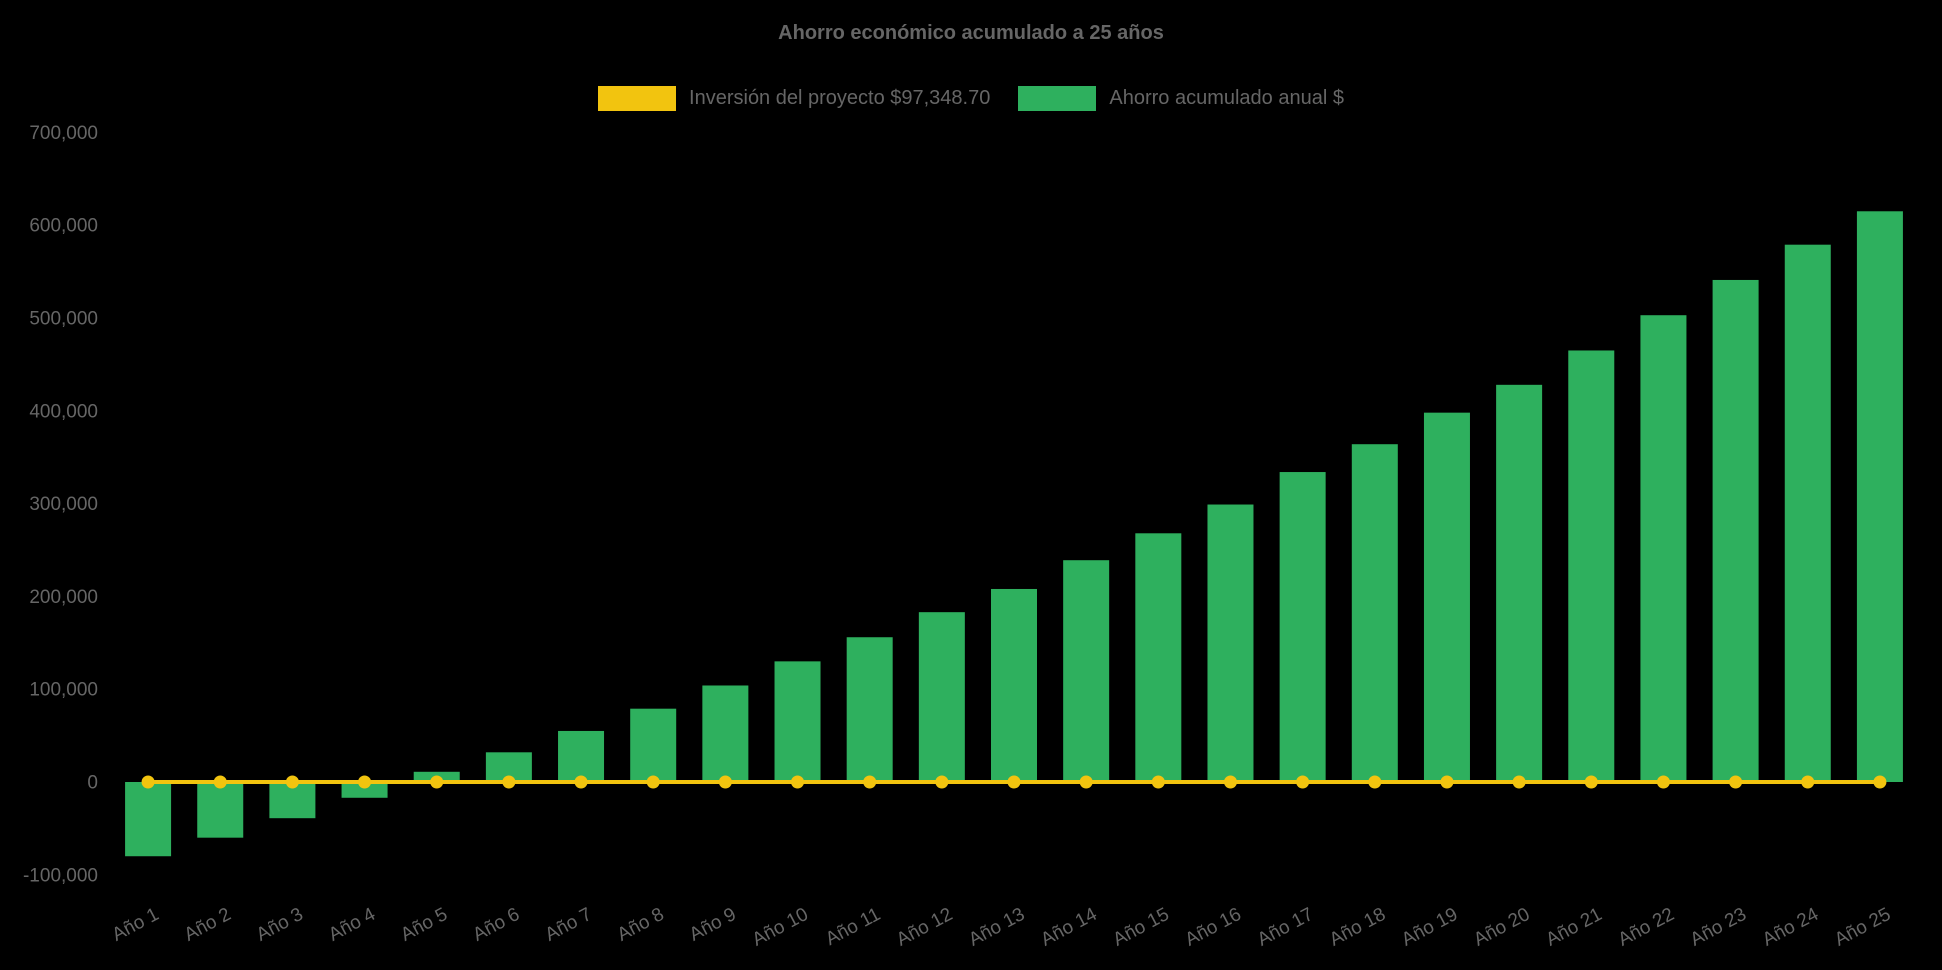 The height and width of the screenshot is (970, 1942). Describe the element at coordinates (92, 783) in the screenshot. I see `y-axis-tick-label: 0` at that location.